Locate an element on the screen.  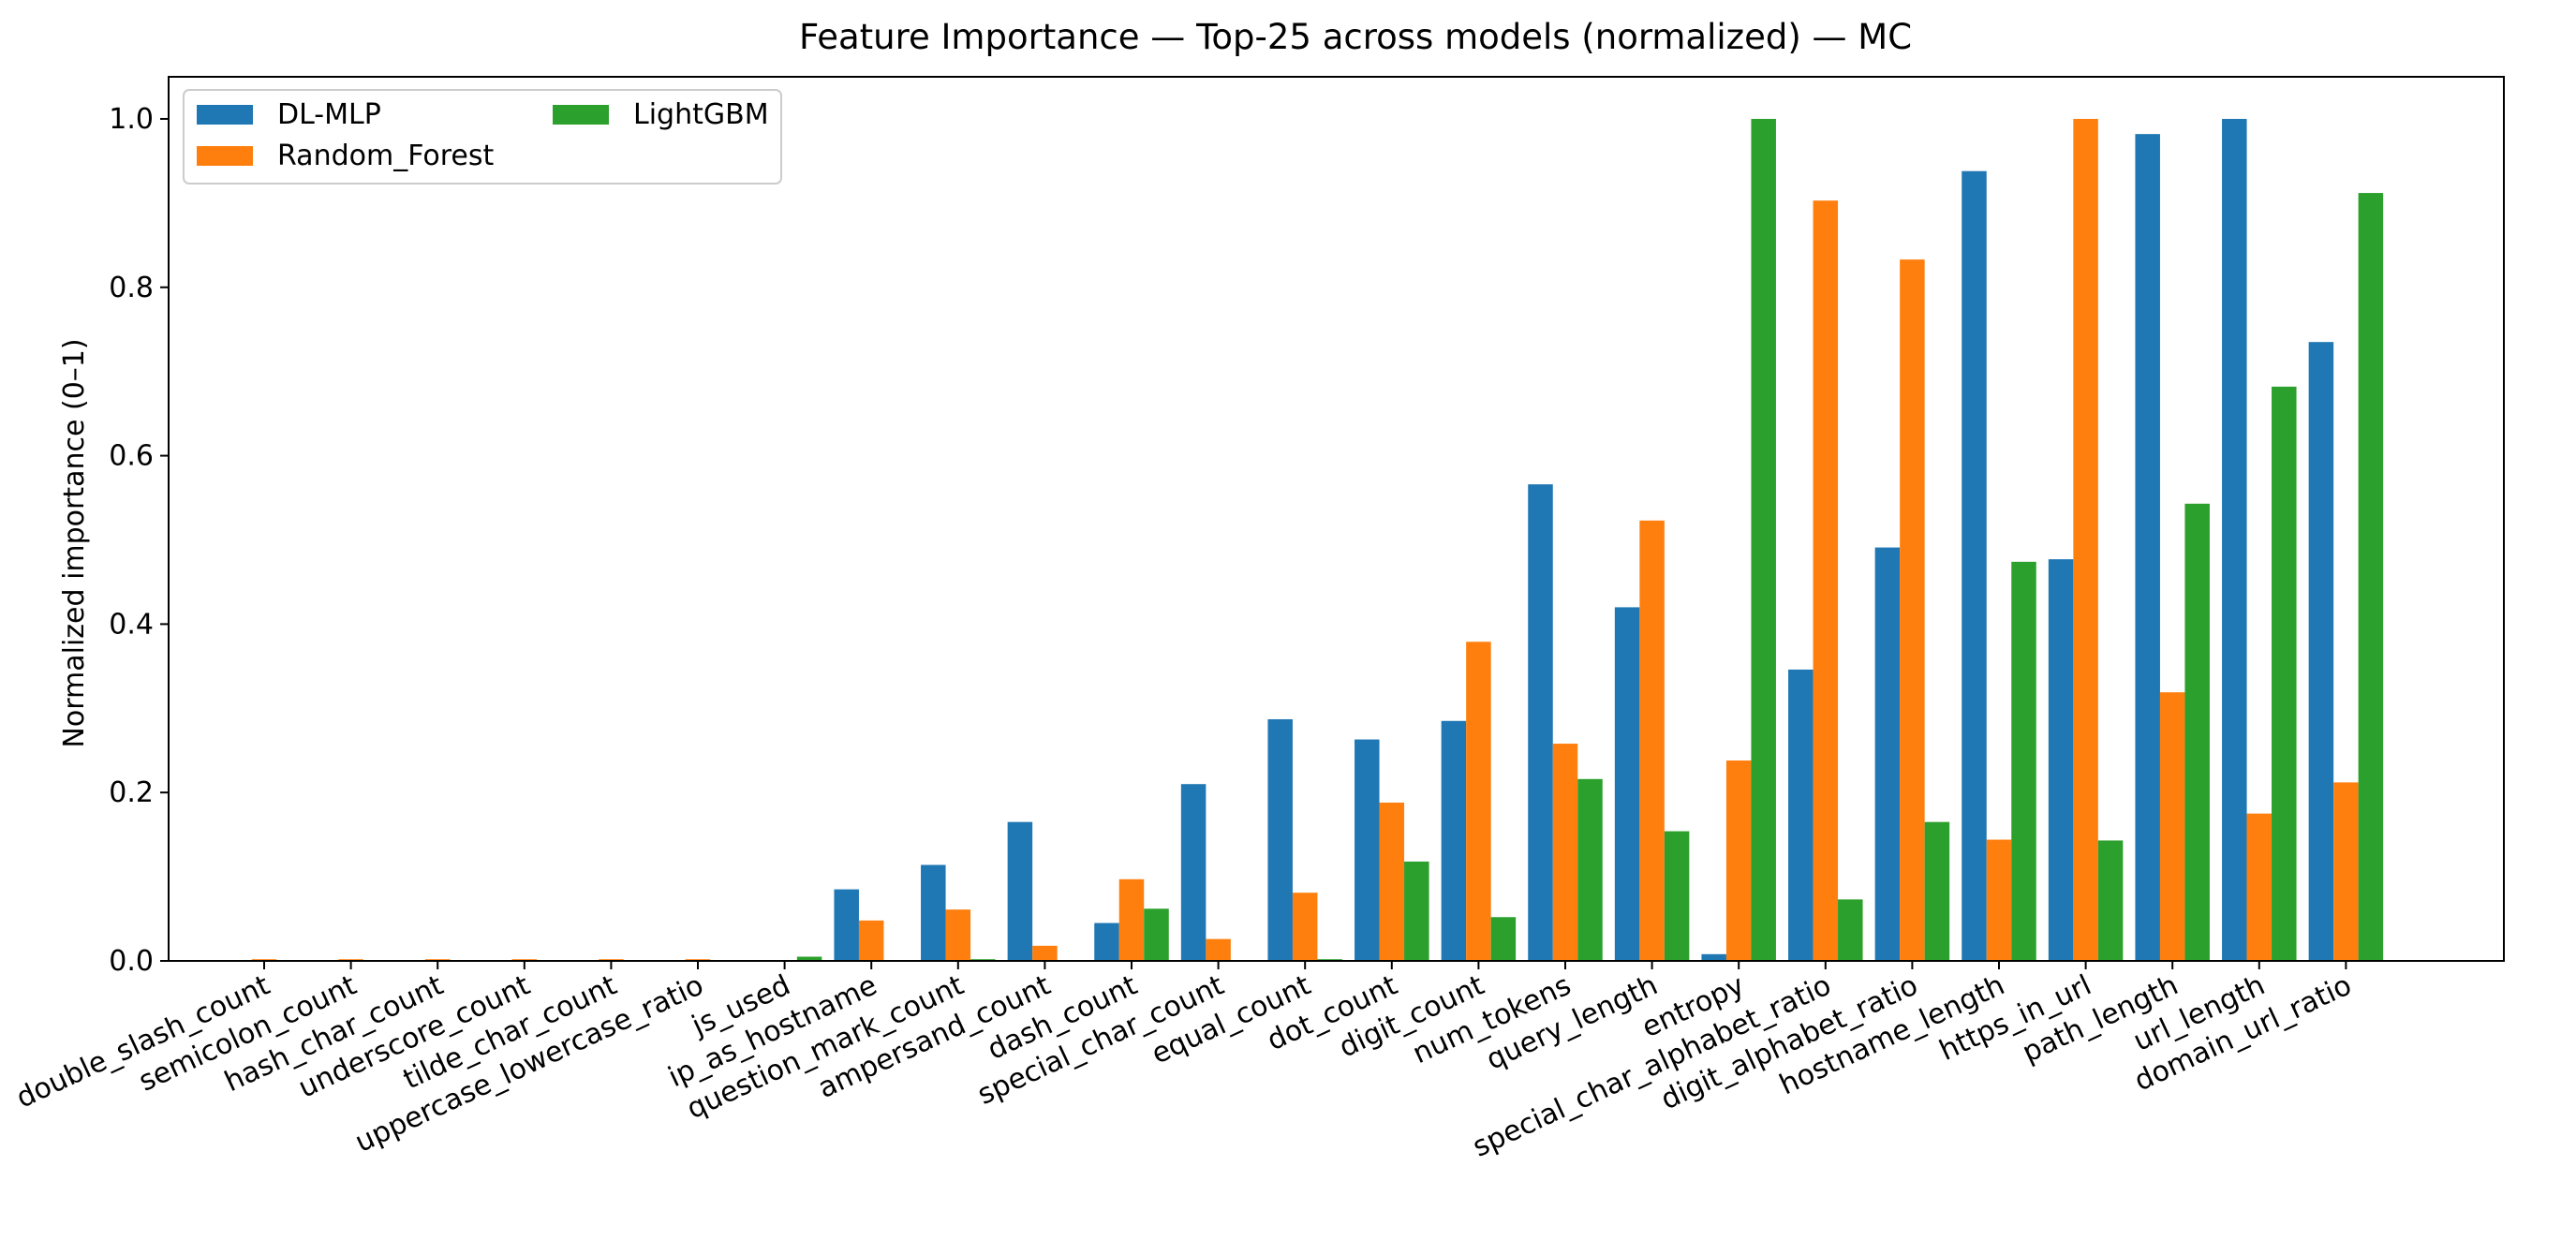
bar-dl-mlp-num-tokens is located at coordinates (1541, 722).